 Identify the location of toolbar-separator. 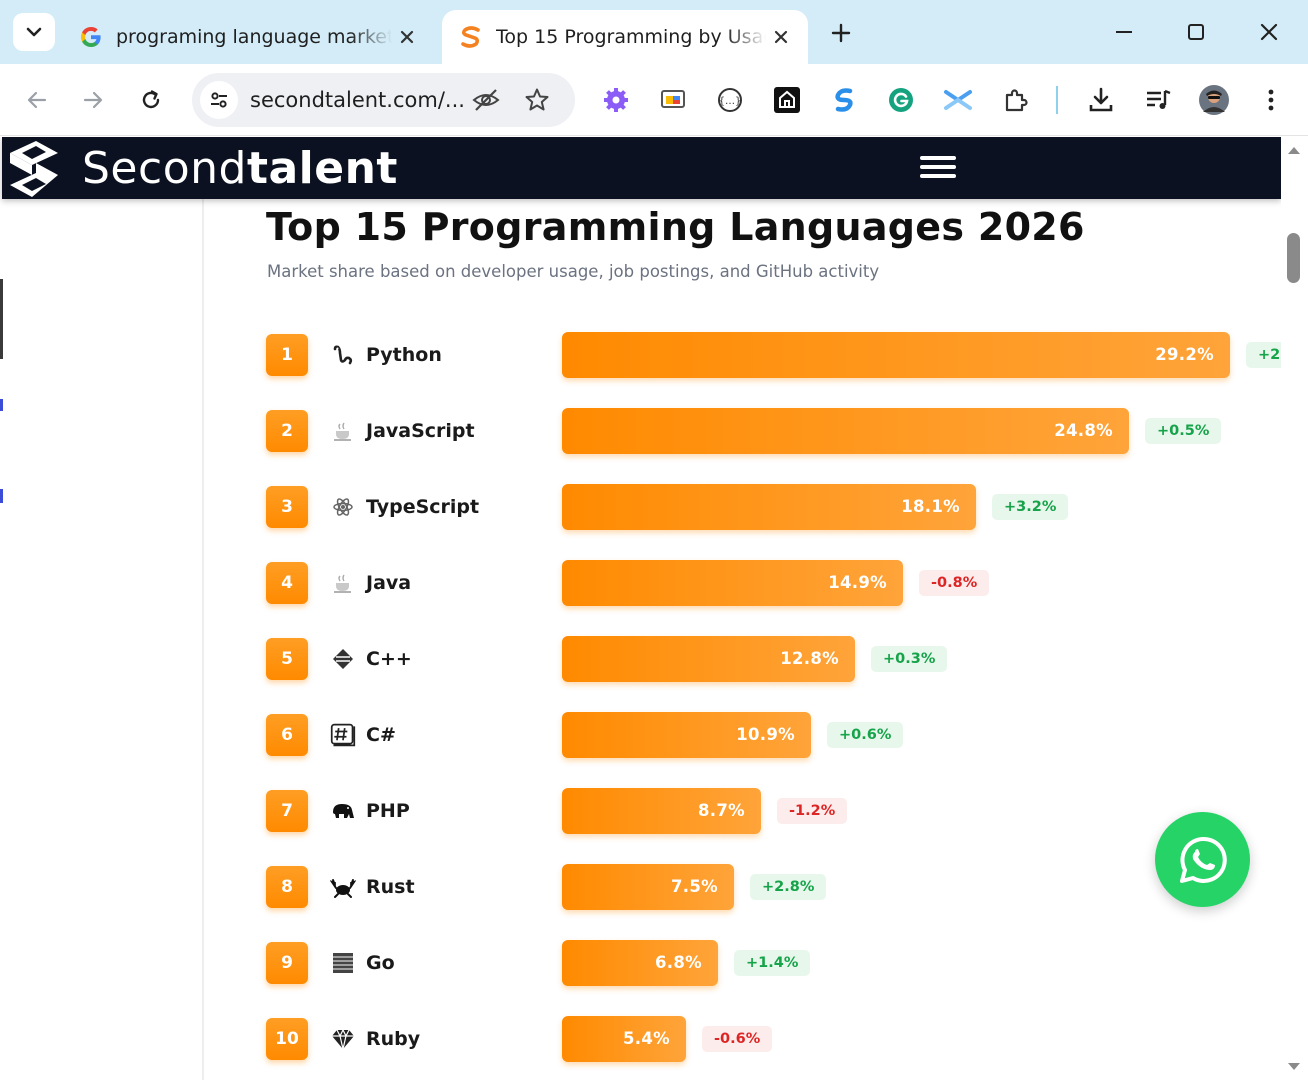
(1057, 100).